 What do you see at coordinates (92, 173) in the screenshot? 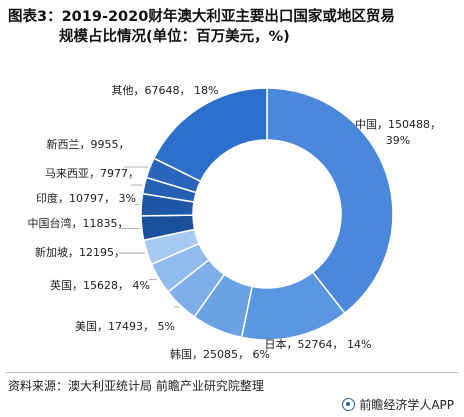
I see `label-马来西亚: 马来西亚，7977，` at bounding box center [92, 173].